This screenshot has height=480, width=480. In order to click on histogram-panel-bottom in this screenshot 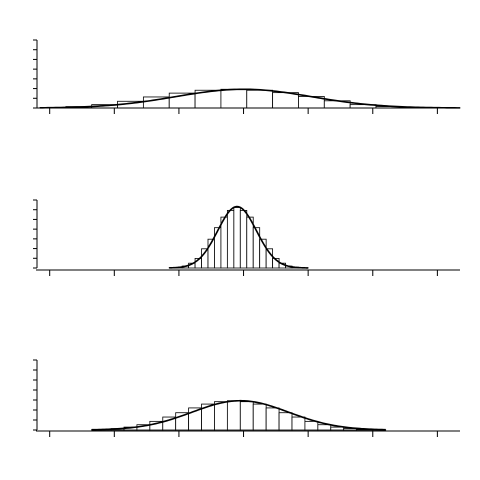, I will do `click(246, 398)`.